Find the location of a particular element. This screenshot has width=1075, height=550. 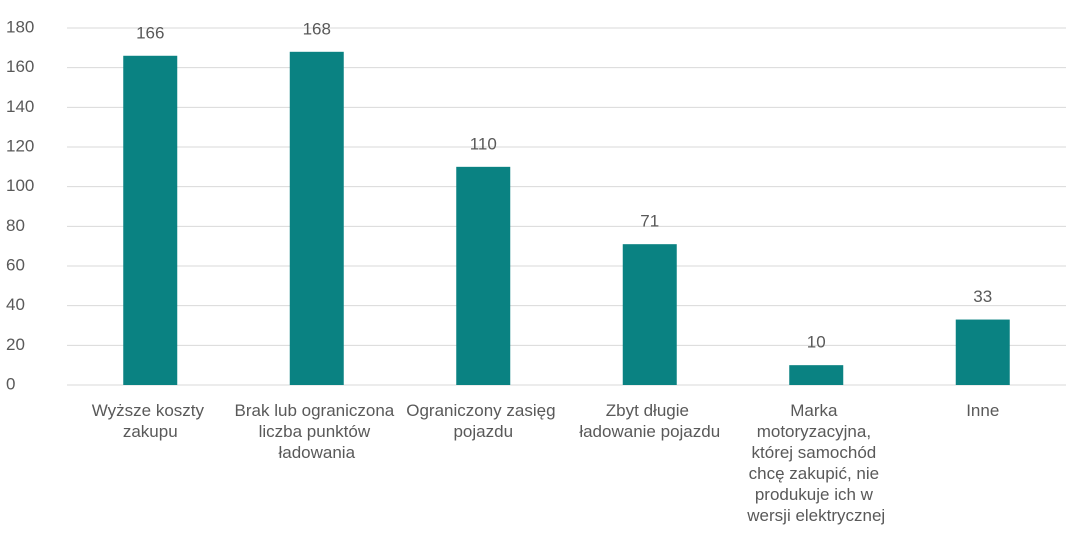

x-tick-label: Zbyt długie ładowanie pojazdu is located at coordinates (649, 421).